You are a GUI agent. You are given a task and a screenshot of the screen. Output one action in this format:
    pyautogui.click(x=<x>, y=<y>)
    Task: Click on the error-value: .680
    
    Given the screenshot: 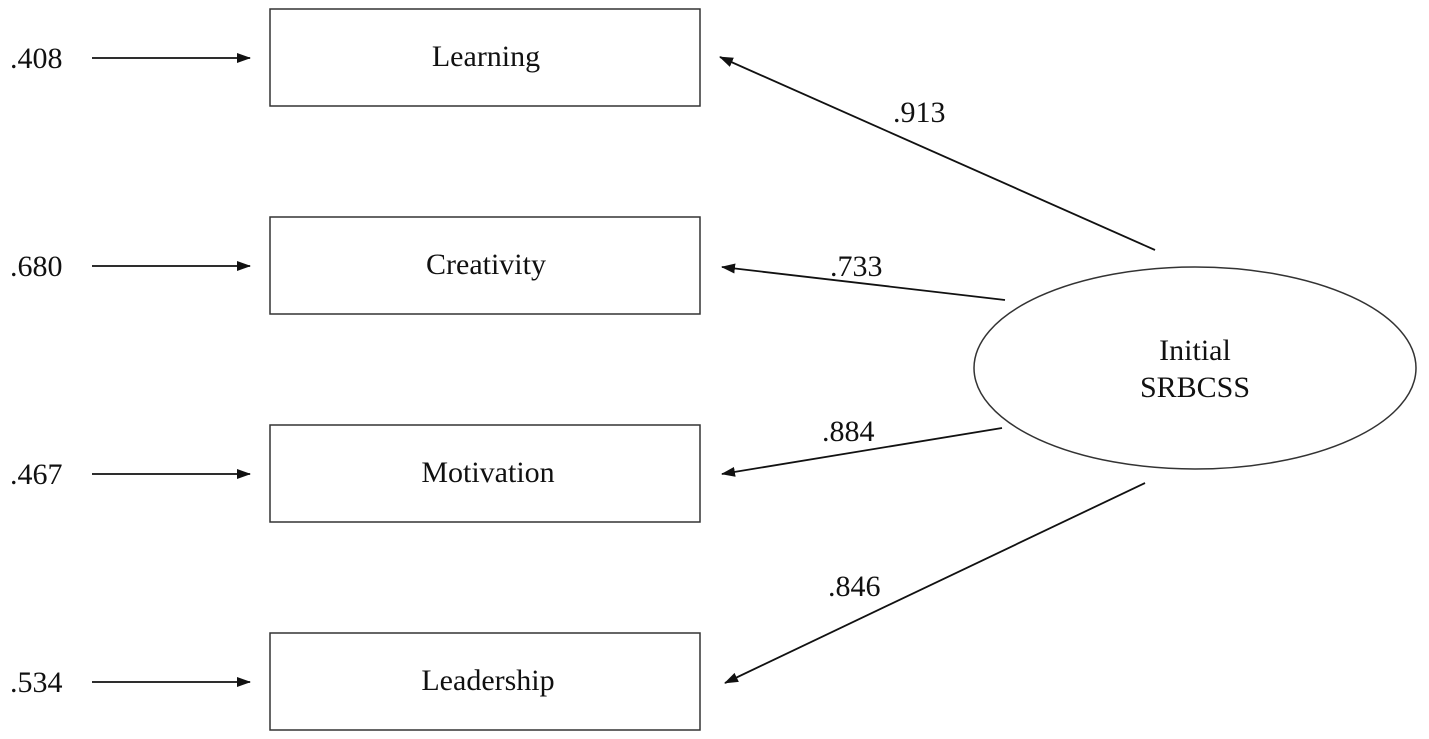 What is the action you would take?
    pyautogui.click(x=36, y=266)
    